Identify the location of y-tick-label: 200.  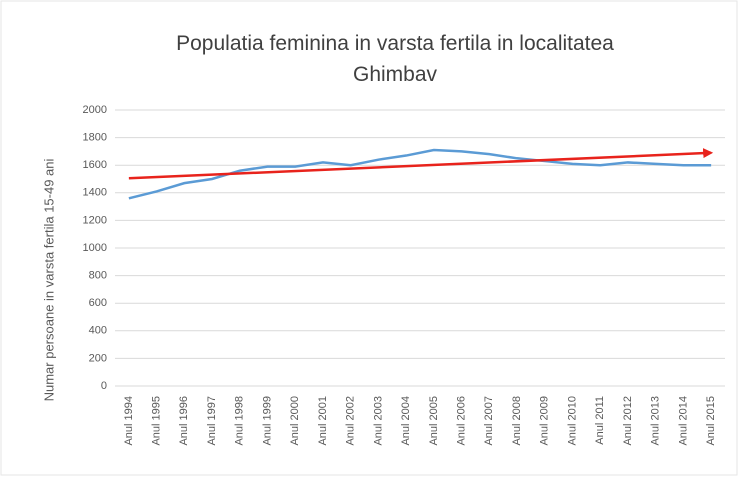
(98, 358).